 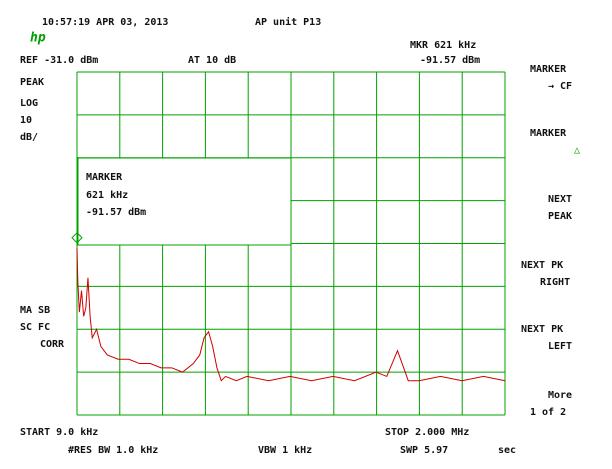 What do you see at coordinates (548, 412) in the screenshot?
I see `softkey: 1 of 2` at bounding box center [548, 412].